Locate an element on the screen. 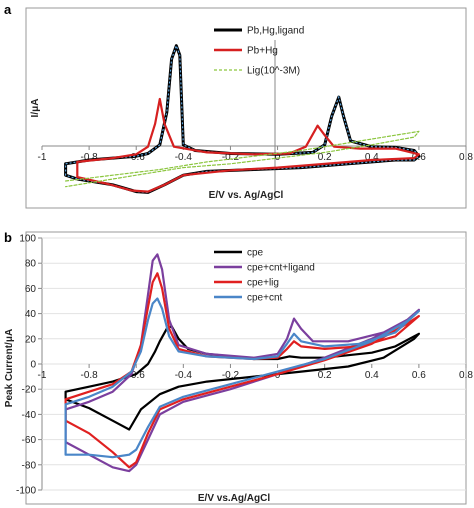  chart-b-y-tick-label: -40 is located at coordinates (29, 415).